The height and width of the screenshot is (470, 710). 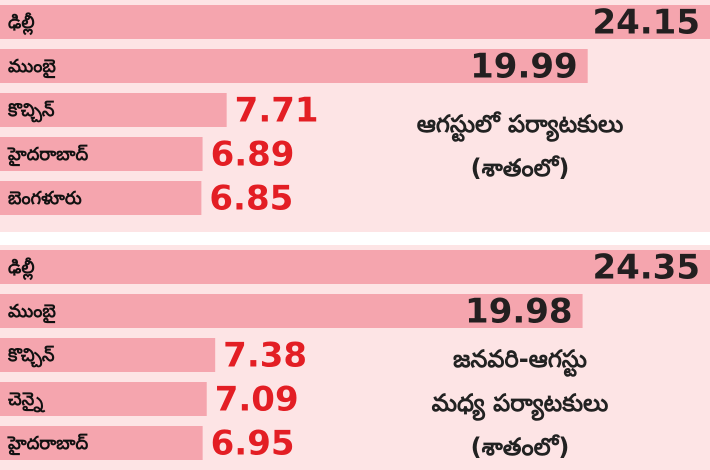 I want to click on value-label: 6.89, so click(x=253, y=155).